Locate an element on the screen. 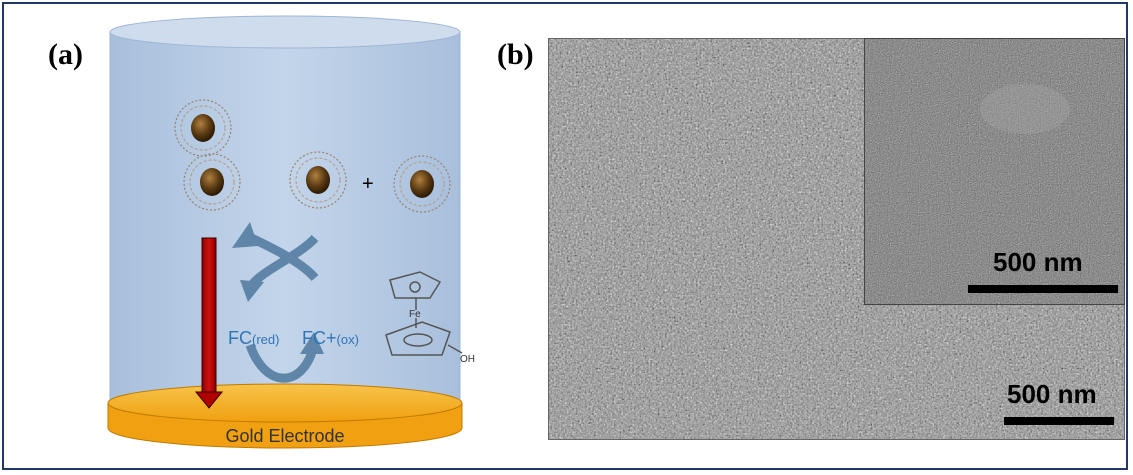 This screenshot has height=475, width=1133. inset-scale-bar is located at coordinates (1043, 289).